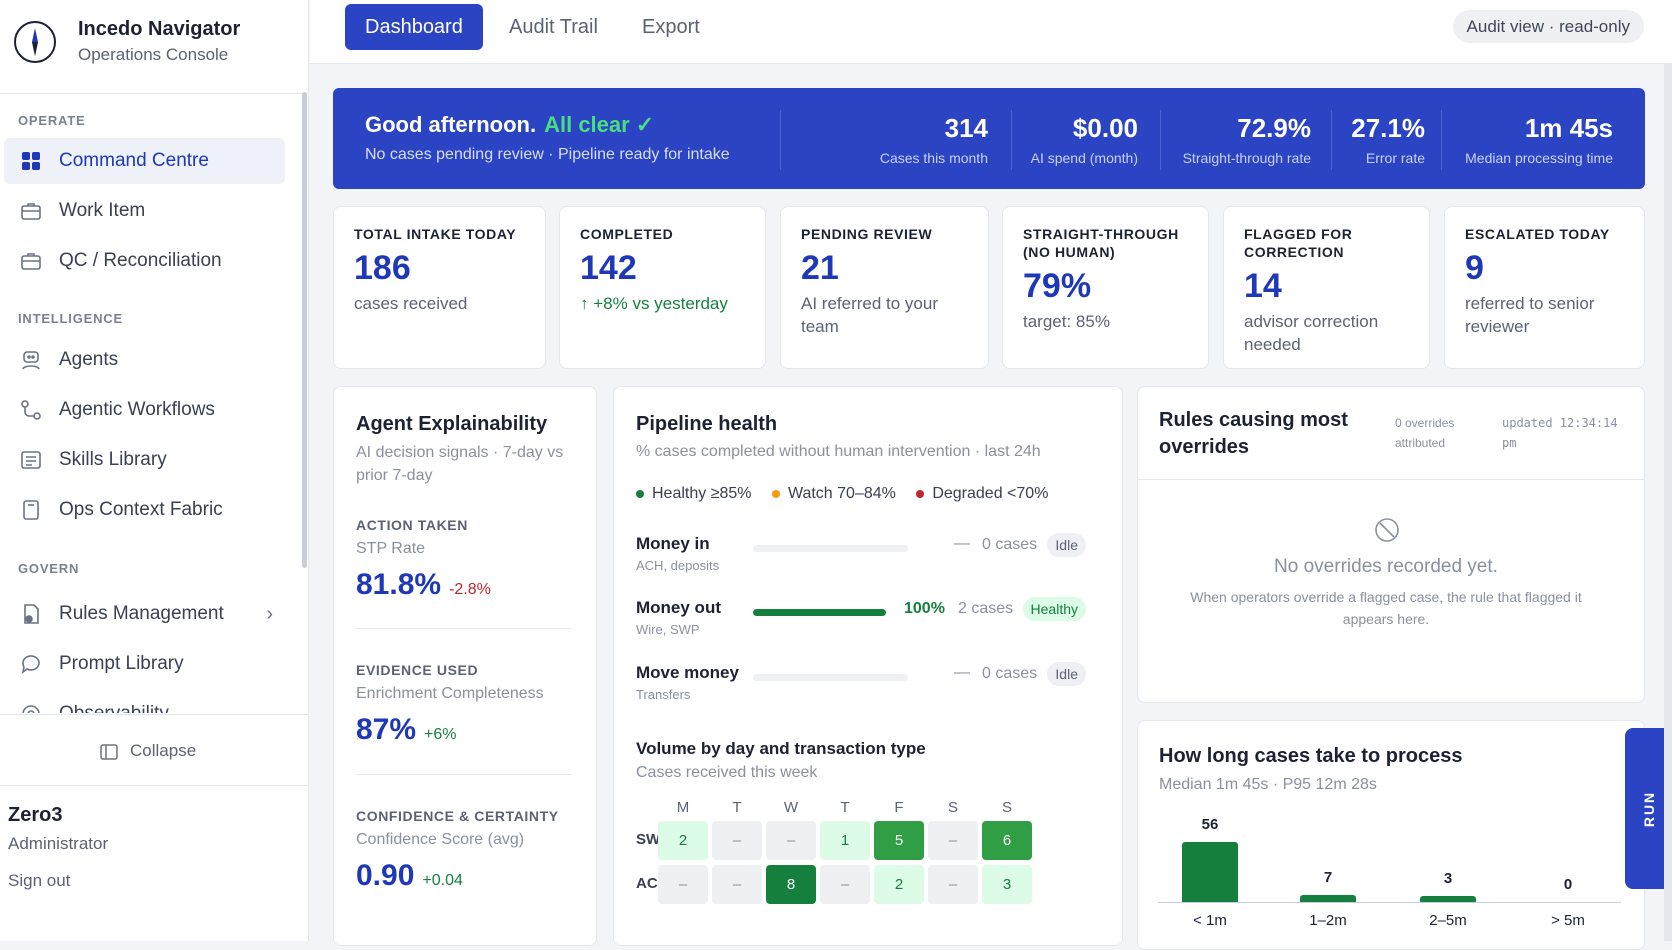 Image resolution: width=1672 pixels, height=950 pixels. What do you see at coordinates (1568, 884) in the screenshot?
I see `bar-value-label: 0` at bounding box center [1568, 884].